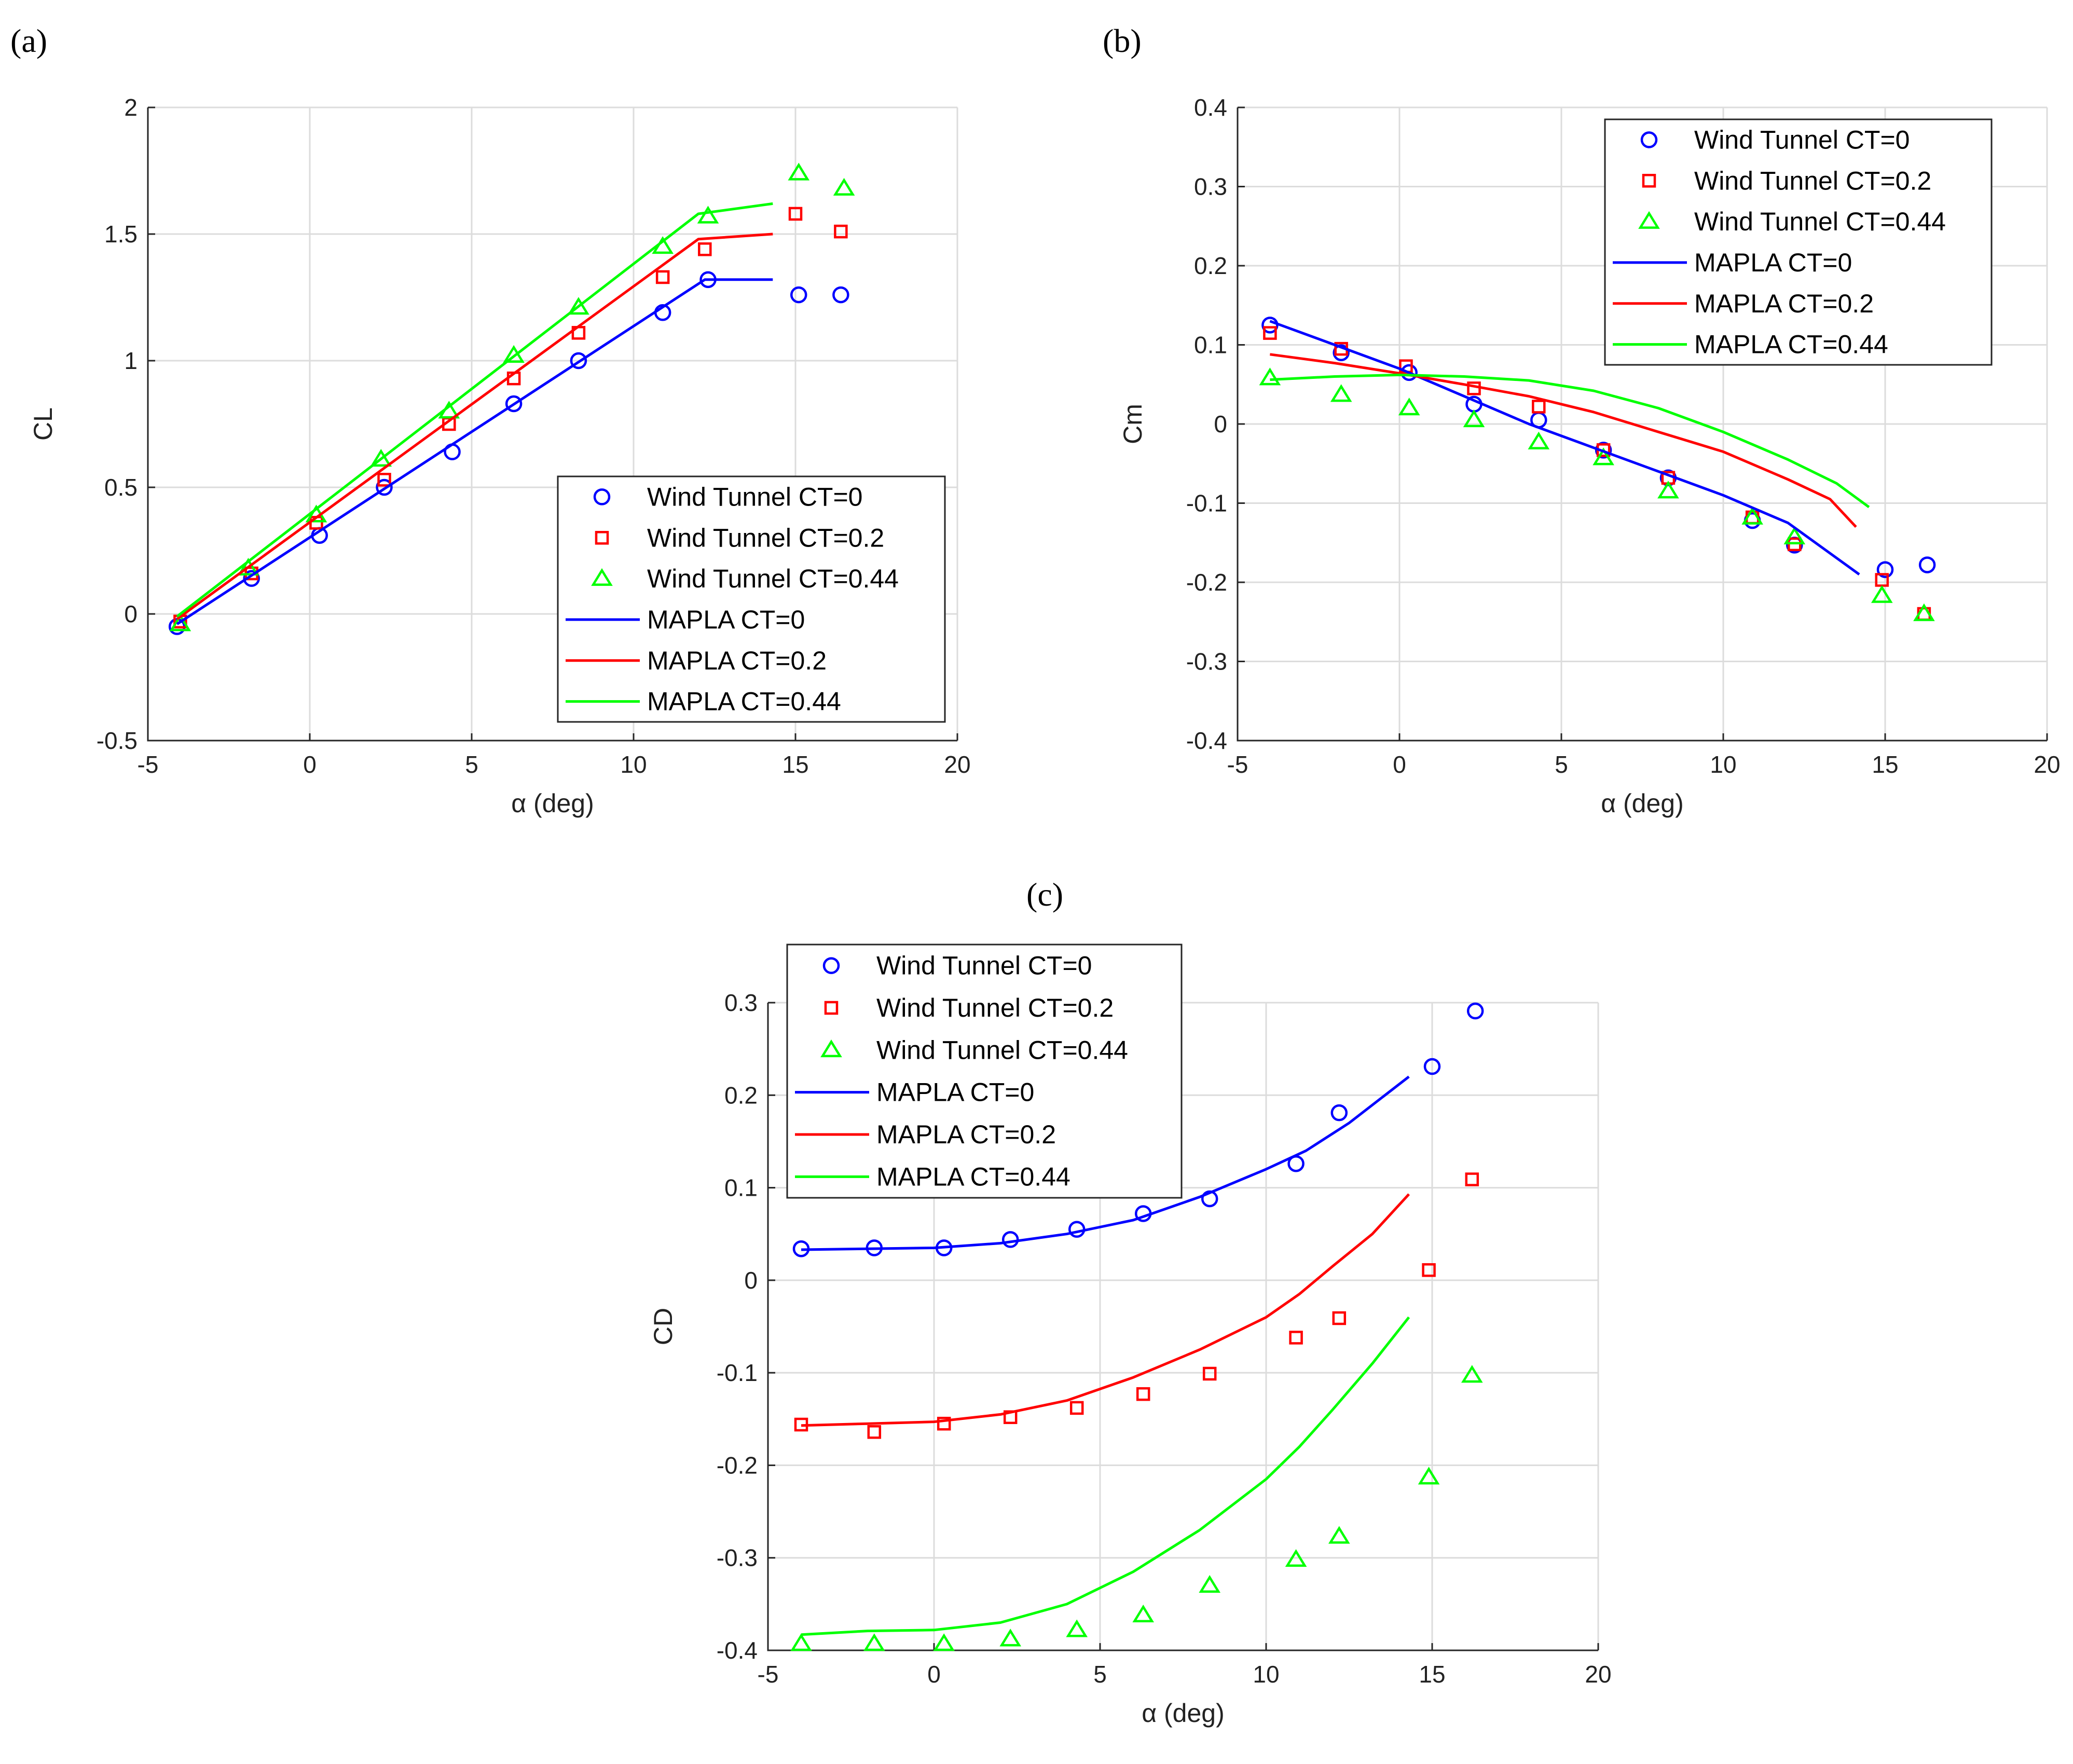 The width and height of the screenshot is (2073, 1764). What do you see at coordinates (1002, 1050) in the screenshot?
I see `legend-label-c-2: Wind Tunnel CT=0.44` at bounding box center [1002, 1050].